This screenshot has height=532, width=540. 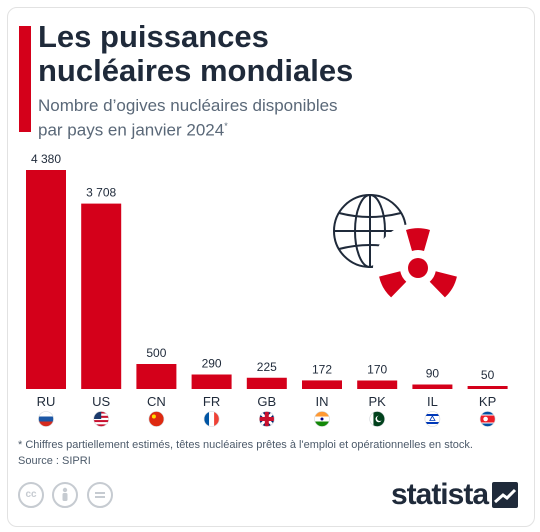 I want to click on chart-subtitle-line-2: par pays en janvier 2024*, so click(x=208, y=128).